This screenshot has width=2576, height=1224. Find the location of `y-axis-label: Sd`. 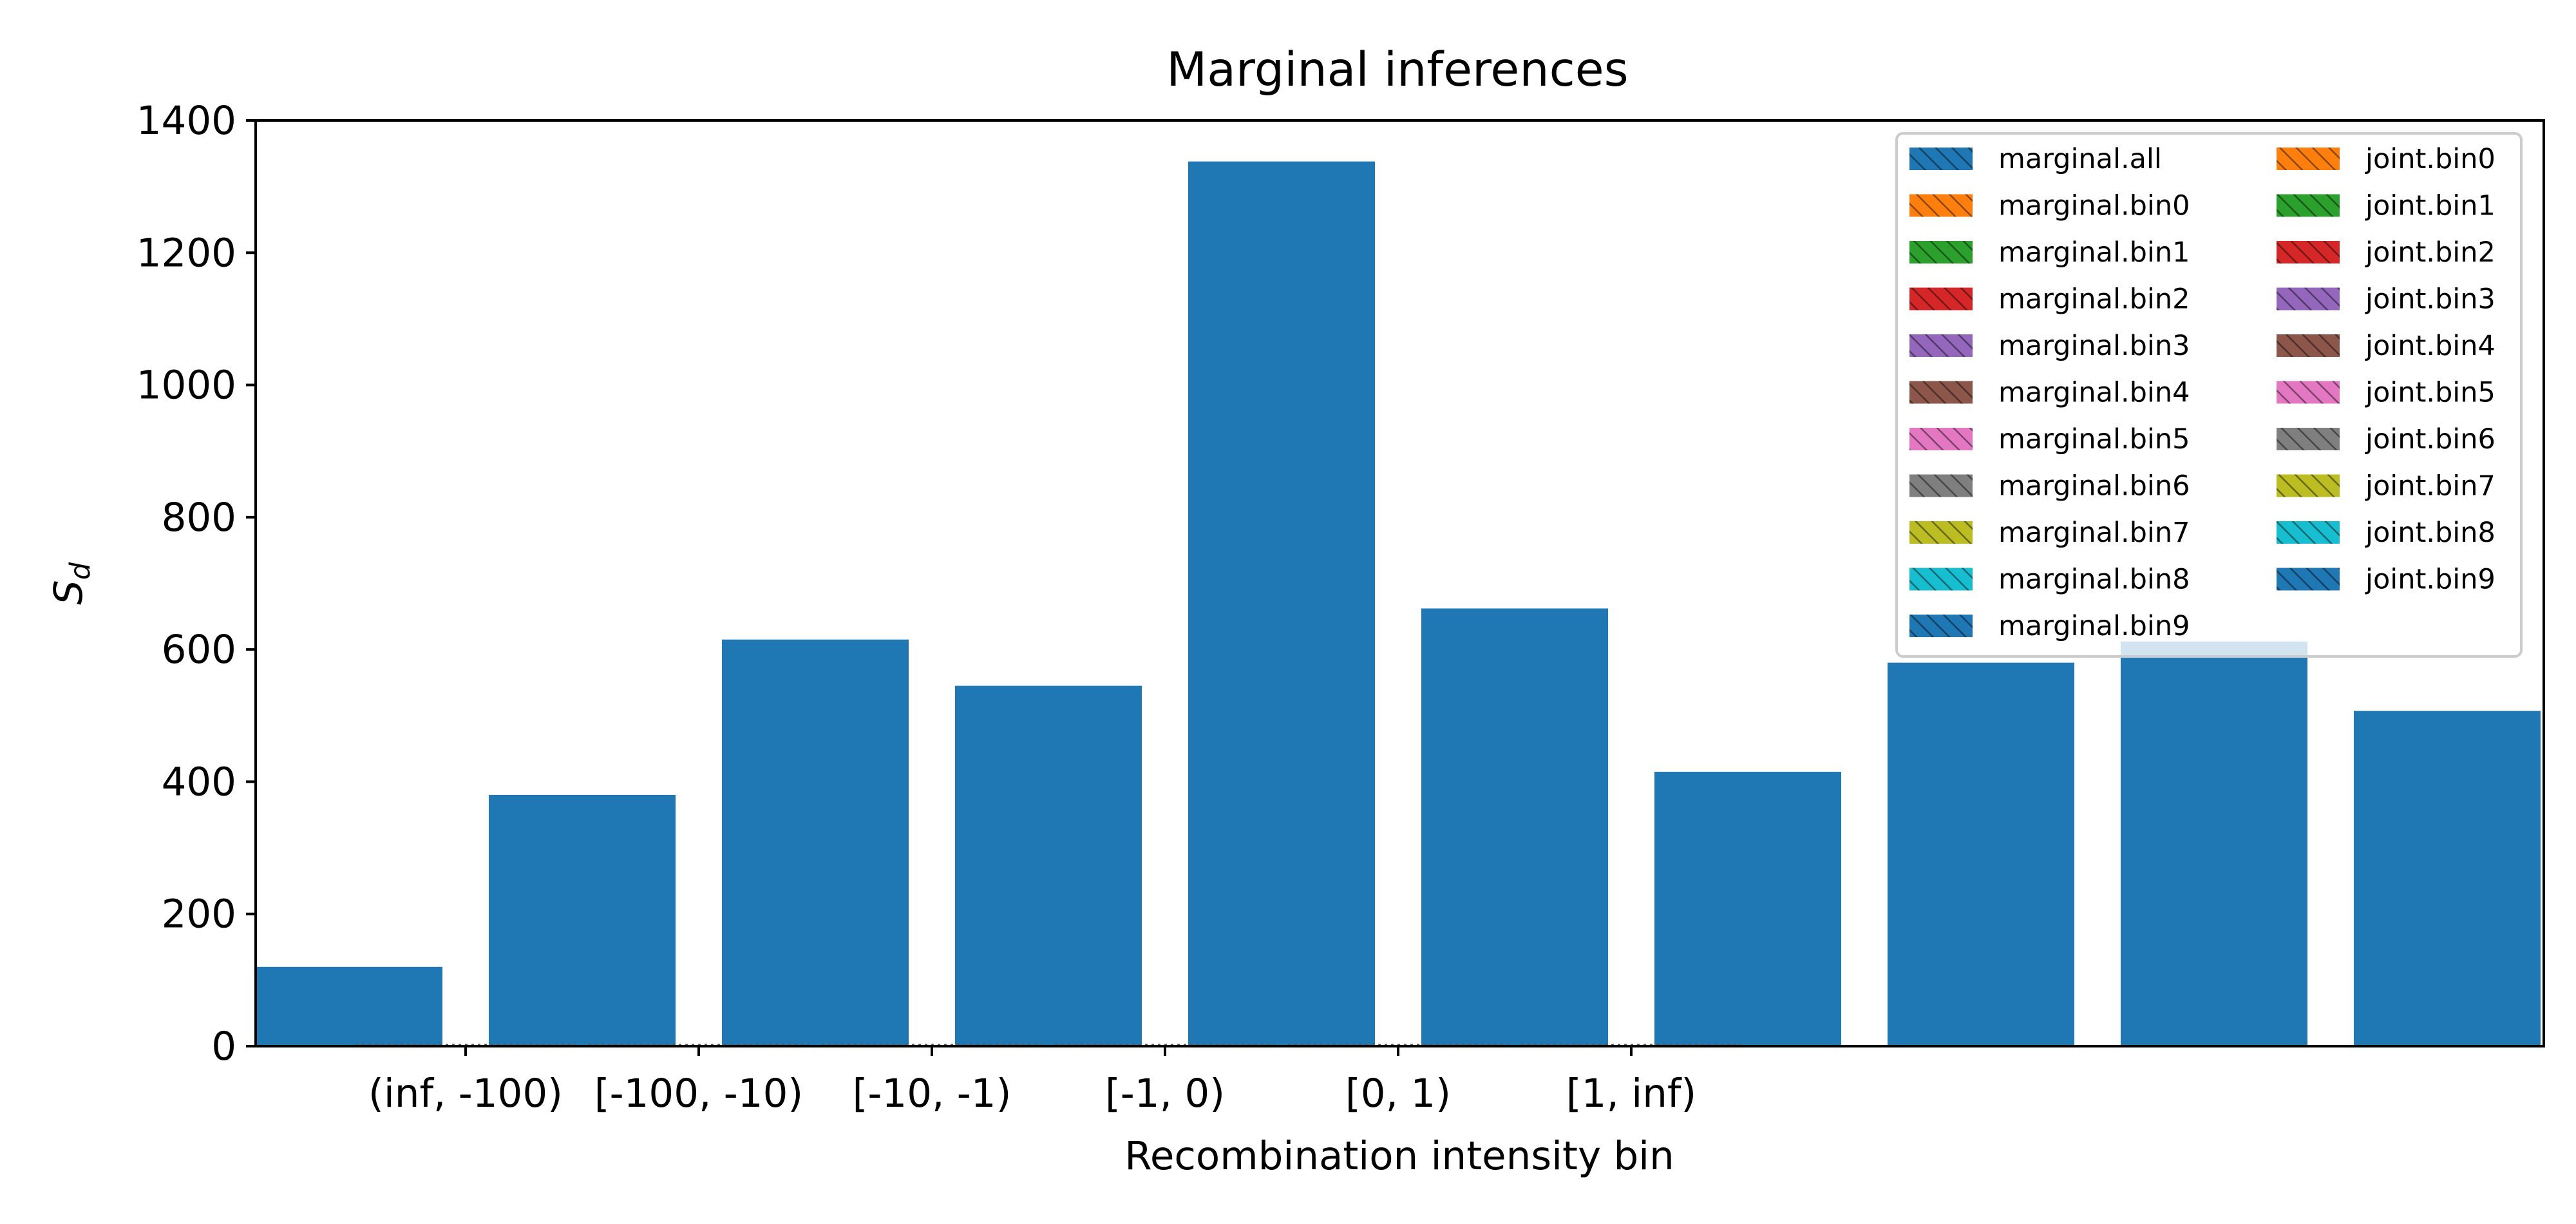

y-axis-label: Sd is located at coordinates (71, 583).